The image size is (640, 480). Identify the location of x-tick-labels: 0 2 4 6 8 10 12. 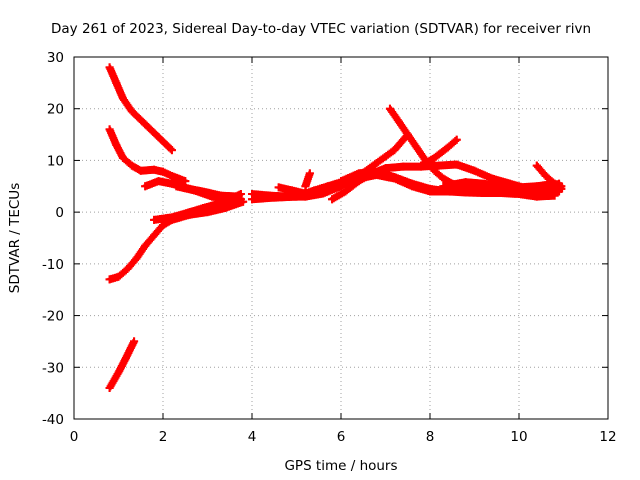
(343, 437).